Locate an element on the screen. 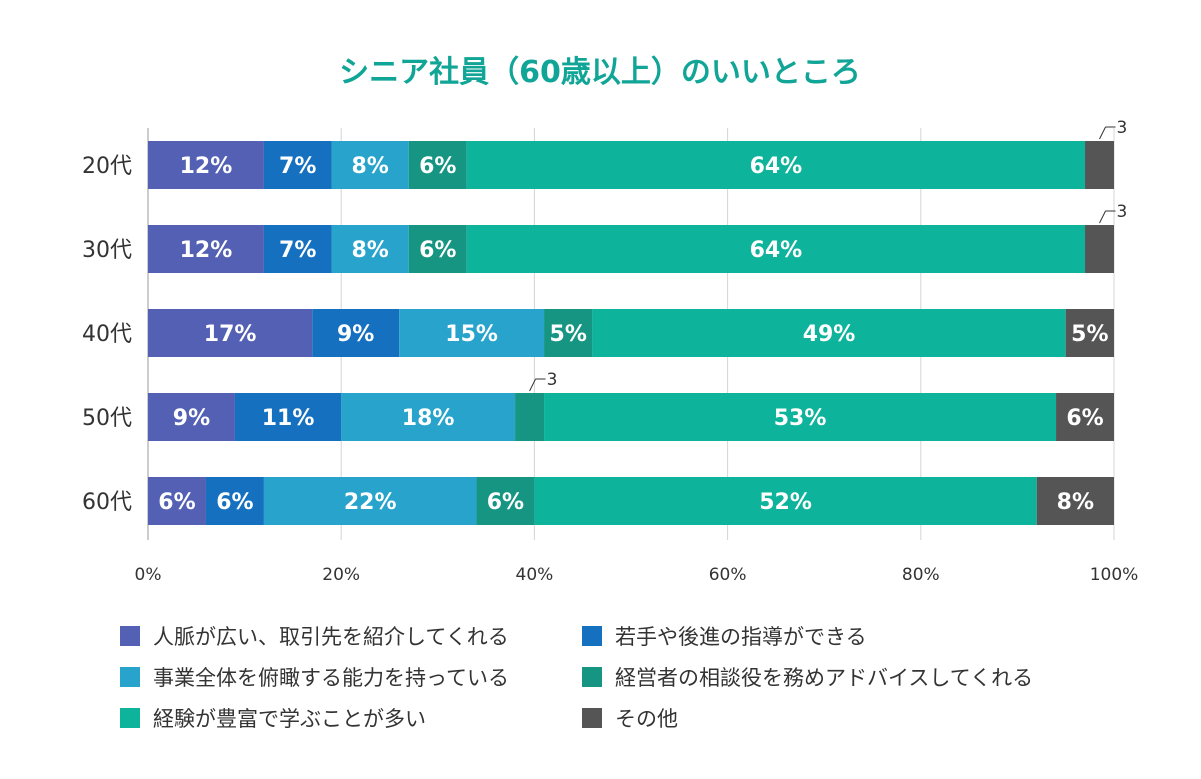 This screenshot has width=1201, height=779. category-label: 30代 is located at coordinates (107, 250).